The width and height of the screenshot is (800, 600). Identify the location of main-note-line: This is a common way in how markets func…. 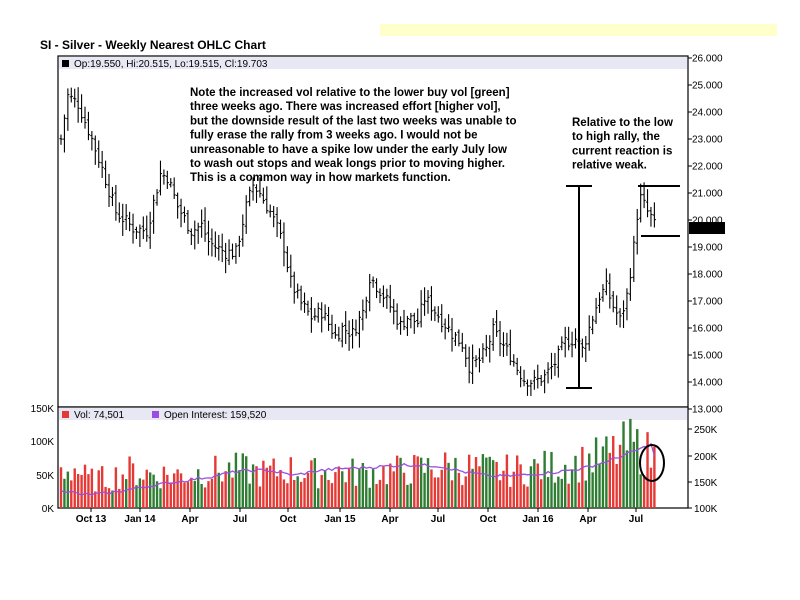
(320, 178).